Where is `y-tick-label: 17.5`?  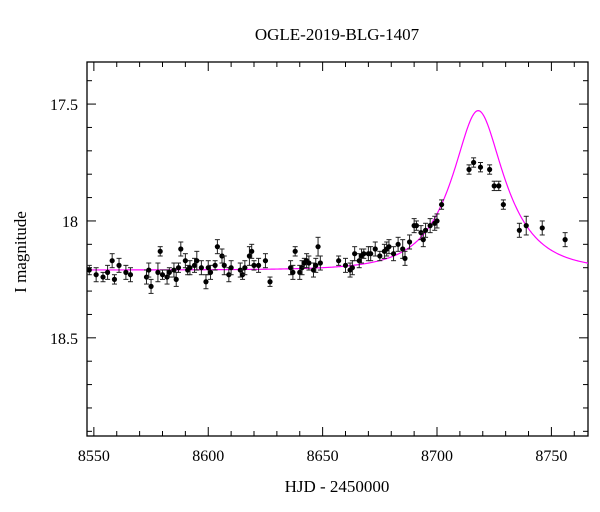 y-tick-label: 17.5 is located at coordinates (64, 105).